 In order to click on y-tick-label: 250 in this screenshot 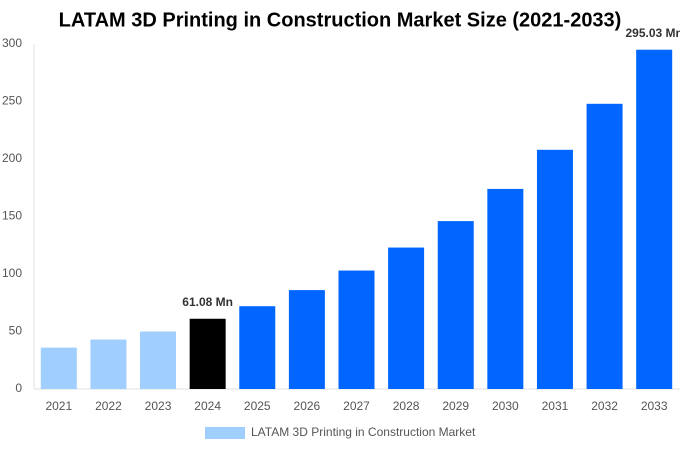, I will do `click(12, 101)`.